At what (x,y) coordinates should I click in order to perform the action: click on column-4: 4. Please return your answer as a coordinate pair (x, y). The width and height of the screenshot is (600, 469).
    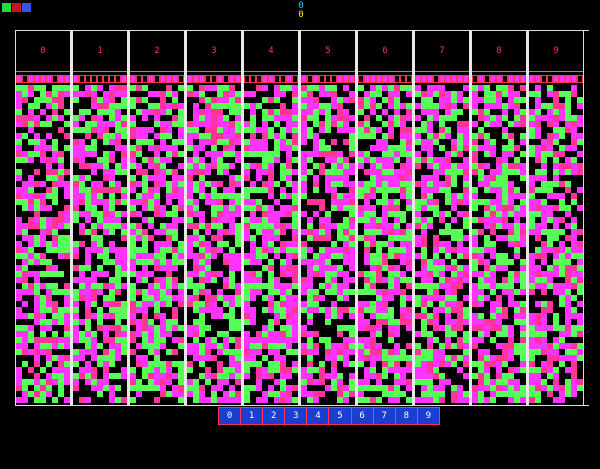
    Looking at the image, I should click on (272, 218).